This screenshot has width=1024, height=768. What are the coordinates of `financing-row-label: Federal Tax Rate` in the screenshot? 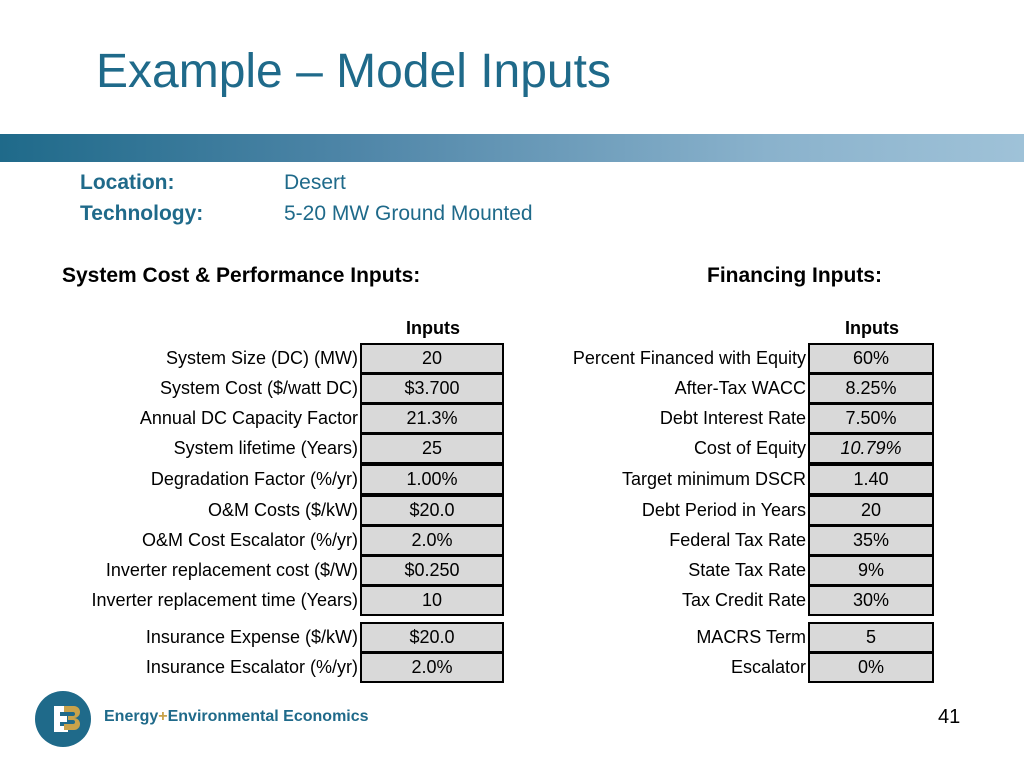 It's located at (737, 540).